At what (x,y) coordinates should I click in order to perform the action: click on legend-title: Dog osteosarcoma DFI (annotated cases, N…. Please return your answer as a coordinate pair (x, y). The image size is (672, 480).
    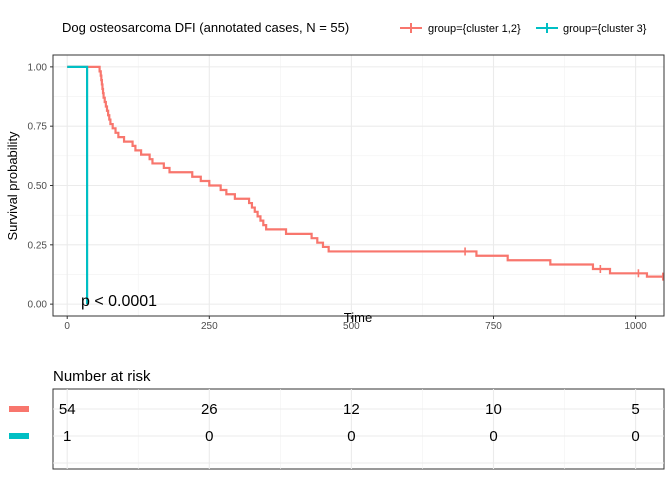
    Looking at the image, I should click on (205, 27).